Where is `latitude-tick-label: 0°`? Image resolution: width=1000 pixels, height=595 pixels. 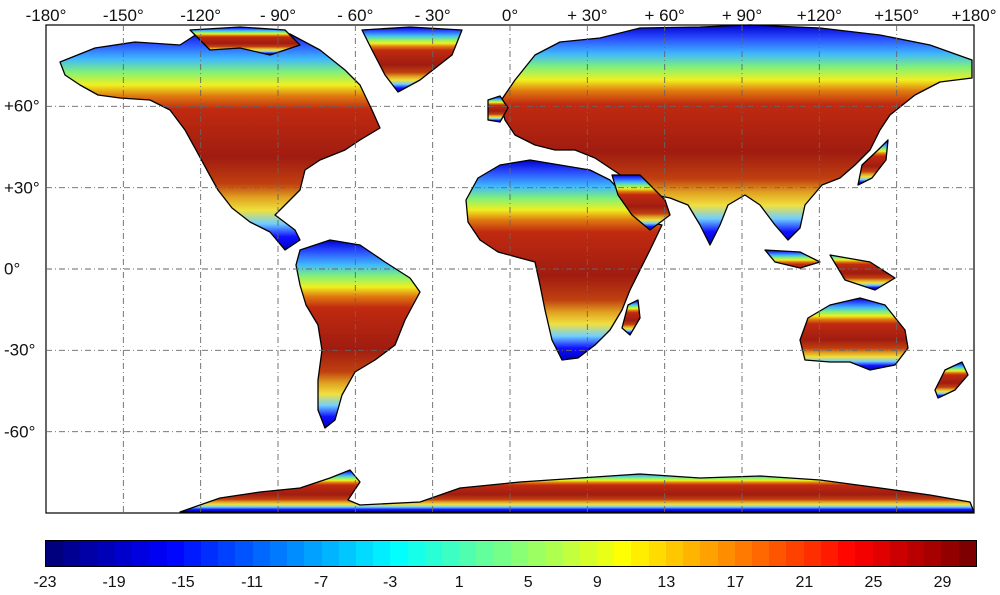 latitude-tick-label: 0° is located at coordinates (12, 269).